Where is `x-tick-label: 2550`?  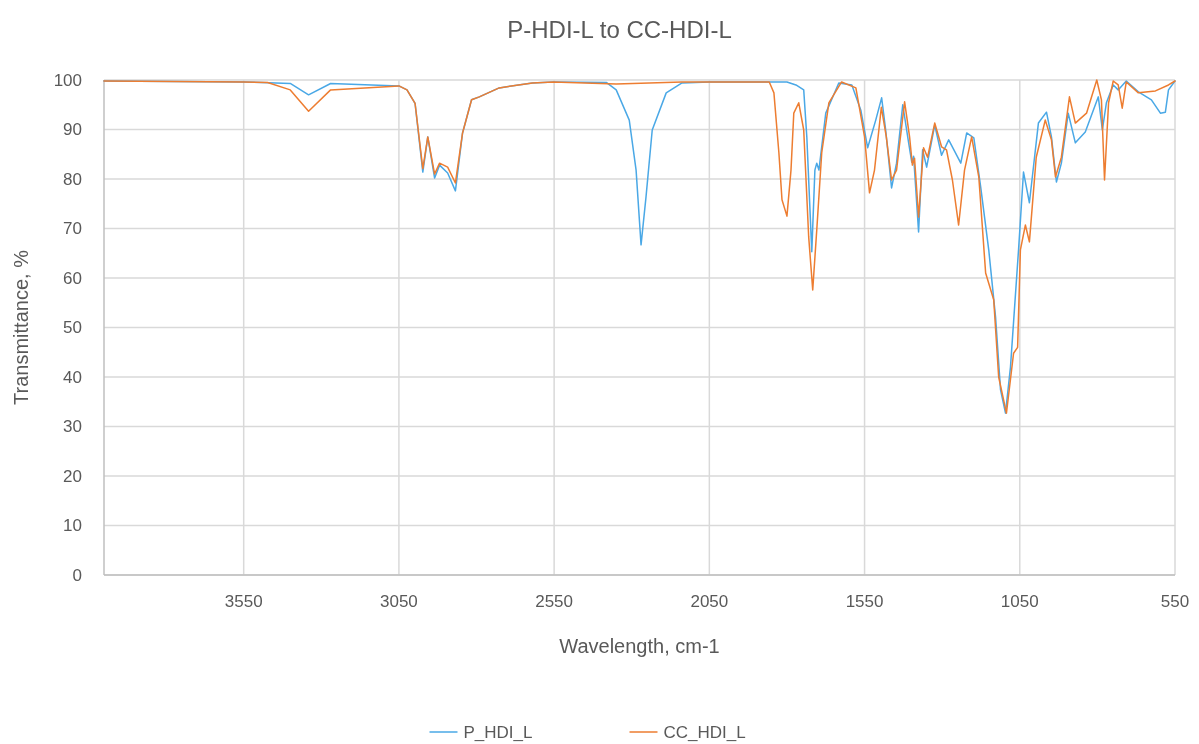 x-tick-label: 2550 is located at coordinates (554, 601).